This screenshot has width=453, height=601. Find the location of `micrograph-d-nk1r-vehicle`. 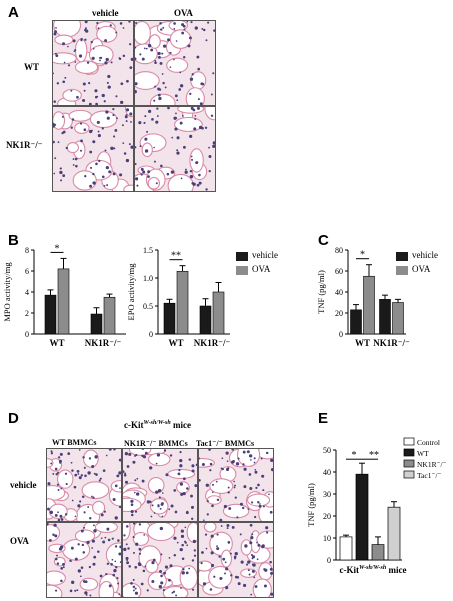

micrograph-d-nk1r-vehicle is located at coordinates (160, 485).